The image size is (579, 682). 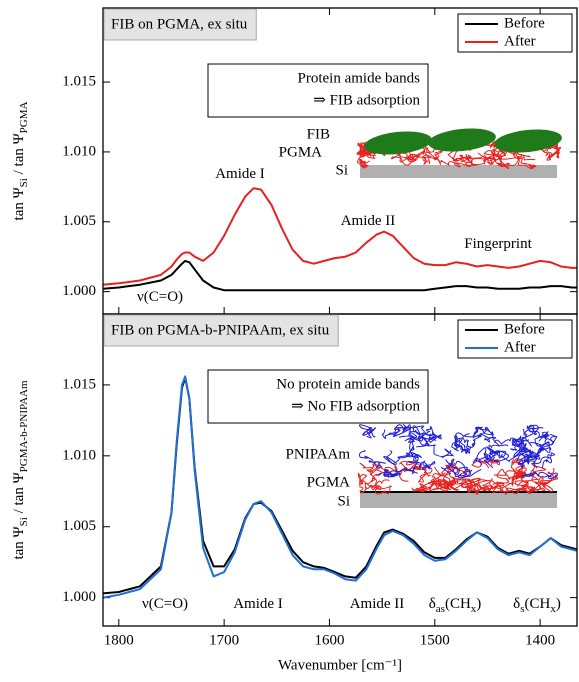 I want to click on note-text: ⇒ FIB adsorption, so click(x=366, y=100).